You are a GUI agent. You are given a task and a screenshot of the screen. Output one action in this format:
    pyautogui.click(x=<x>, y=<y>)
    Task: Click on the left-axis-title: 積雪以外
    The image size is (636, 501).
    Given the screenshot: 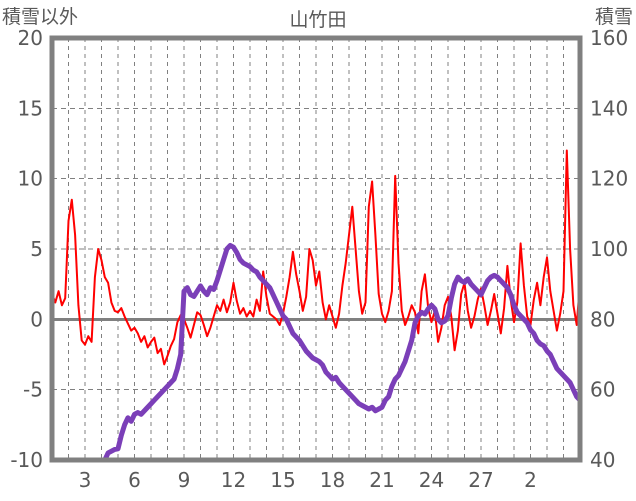 What is the action you would take?
    pyautogui.click(x=40, y=17)
    